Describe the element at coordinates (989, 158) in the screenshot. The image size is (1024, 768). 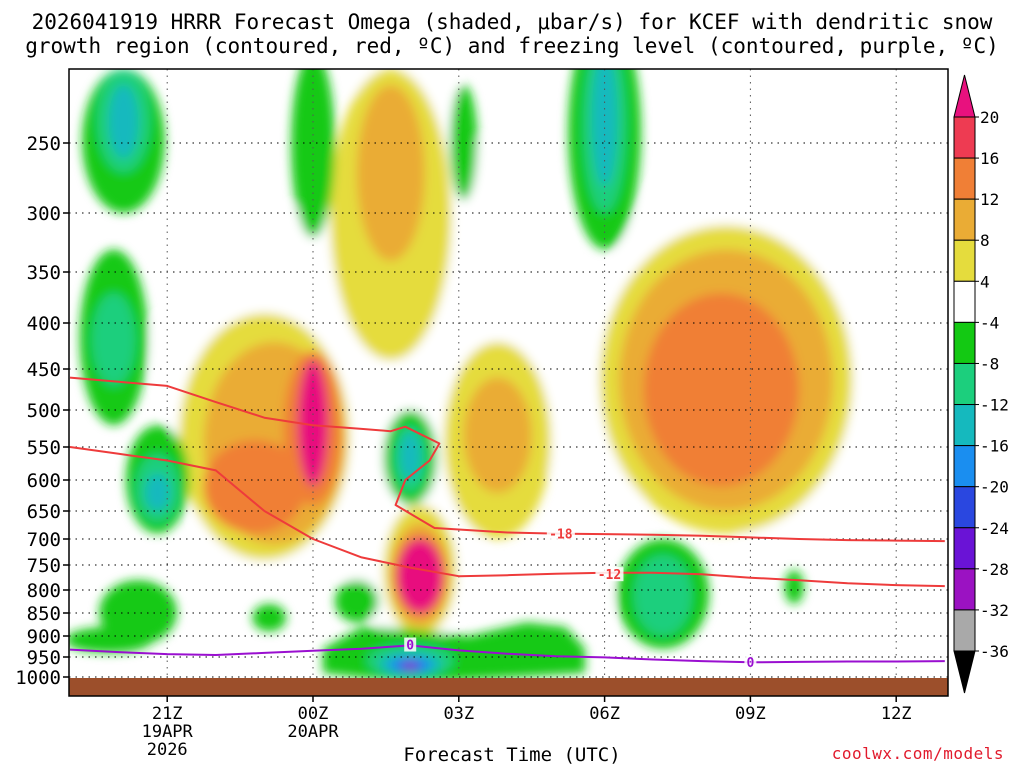
I see `colorbar-label: 16` at that location.